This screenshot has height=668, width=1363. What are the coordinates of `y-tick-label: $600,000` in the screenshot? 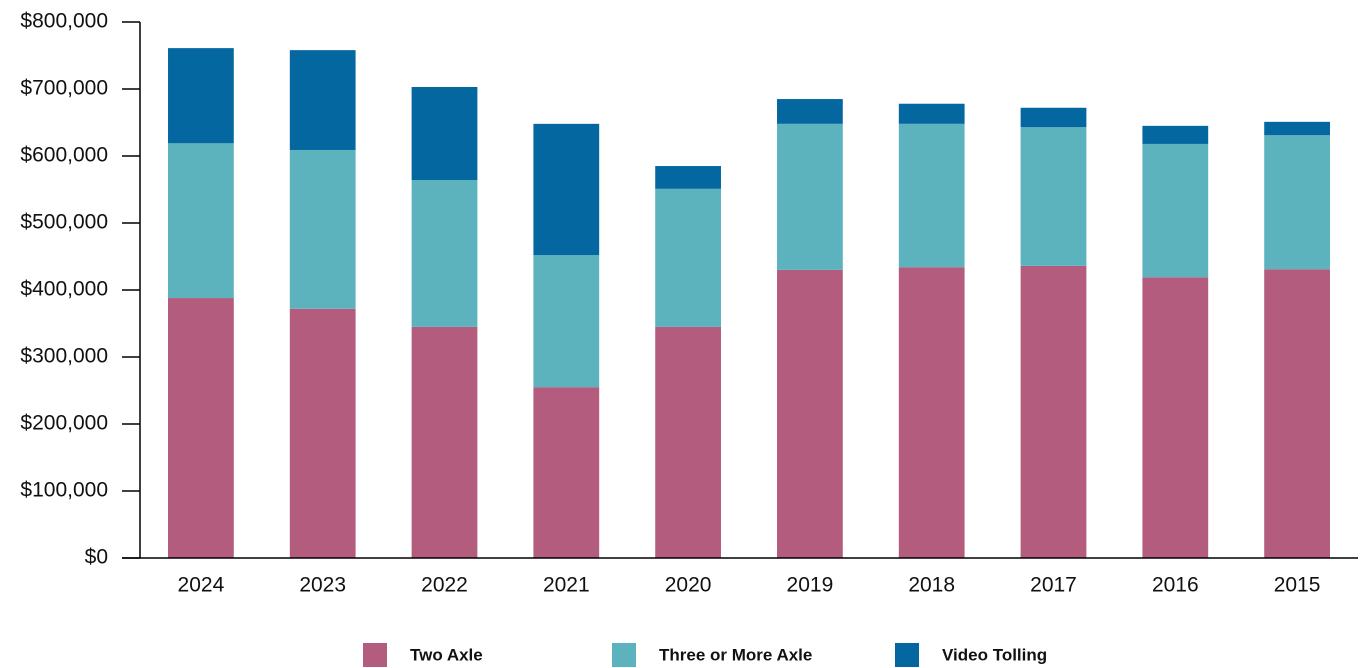 It's located at (64, 155).